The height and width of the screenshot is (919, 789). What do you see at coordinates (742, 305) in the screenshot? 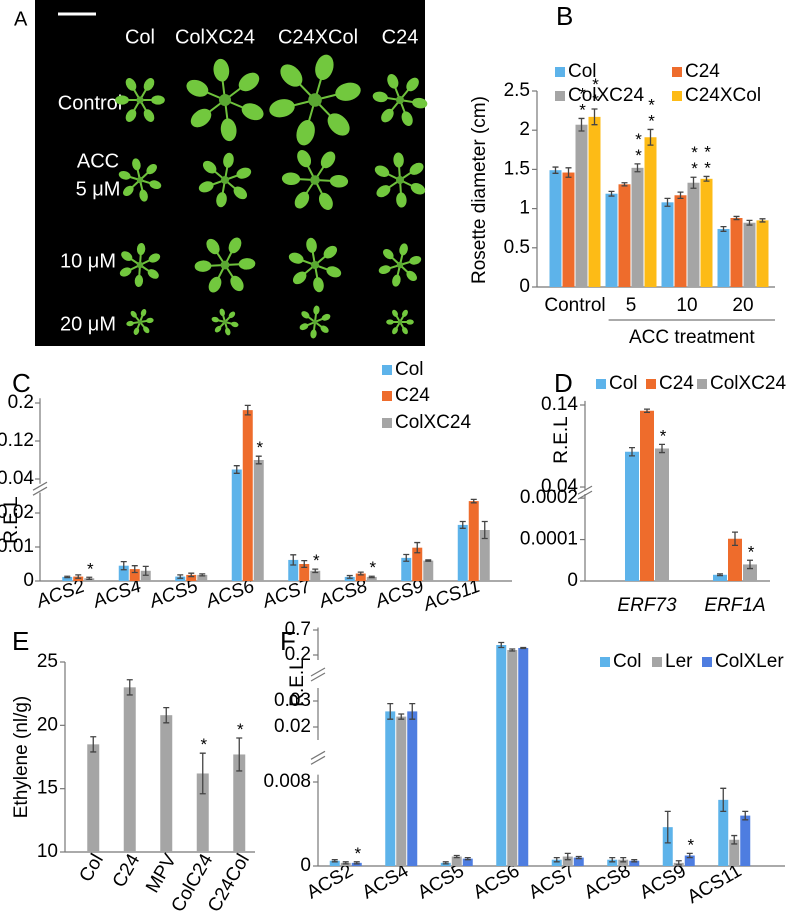
I see `x-tick-label: 20` at bounding box center [742, 305].